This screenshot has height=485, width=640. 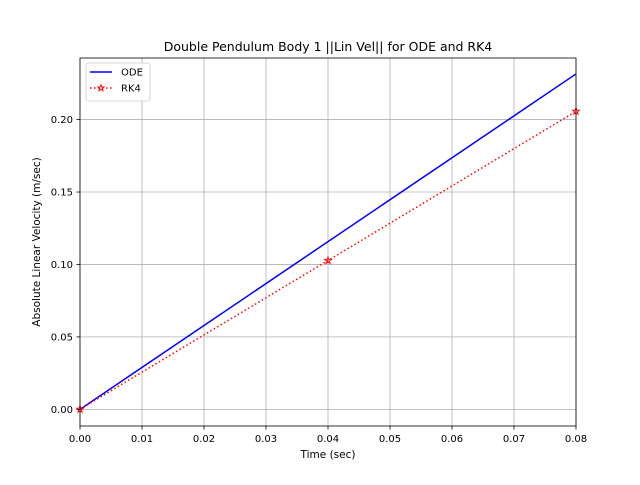 I want to click on y-tick-label: 0.20, so click(x=62, y=120).